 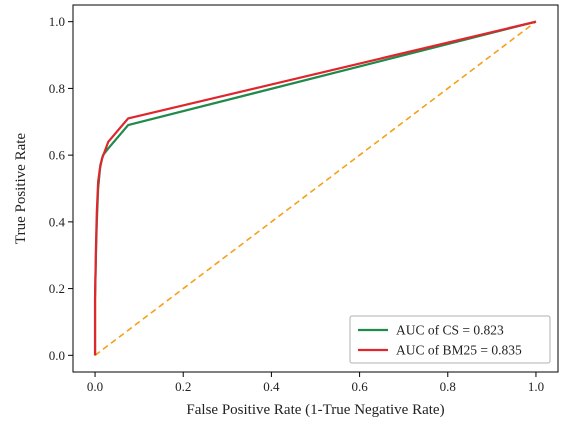 I want to click on y-tick-label: 0.2, so click(x=57, y=288).